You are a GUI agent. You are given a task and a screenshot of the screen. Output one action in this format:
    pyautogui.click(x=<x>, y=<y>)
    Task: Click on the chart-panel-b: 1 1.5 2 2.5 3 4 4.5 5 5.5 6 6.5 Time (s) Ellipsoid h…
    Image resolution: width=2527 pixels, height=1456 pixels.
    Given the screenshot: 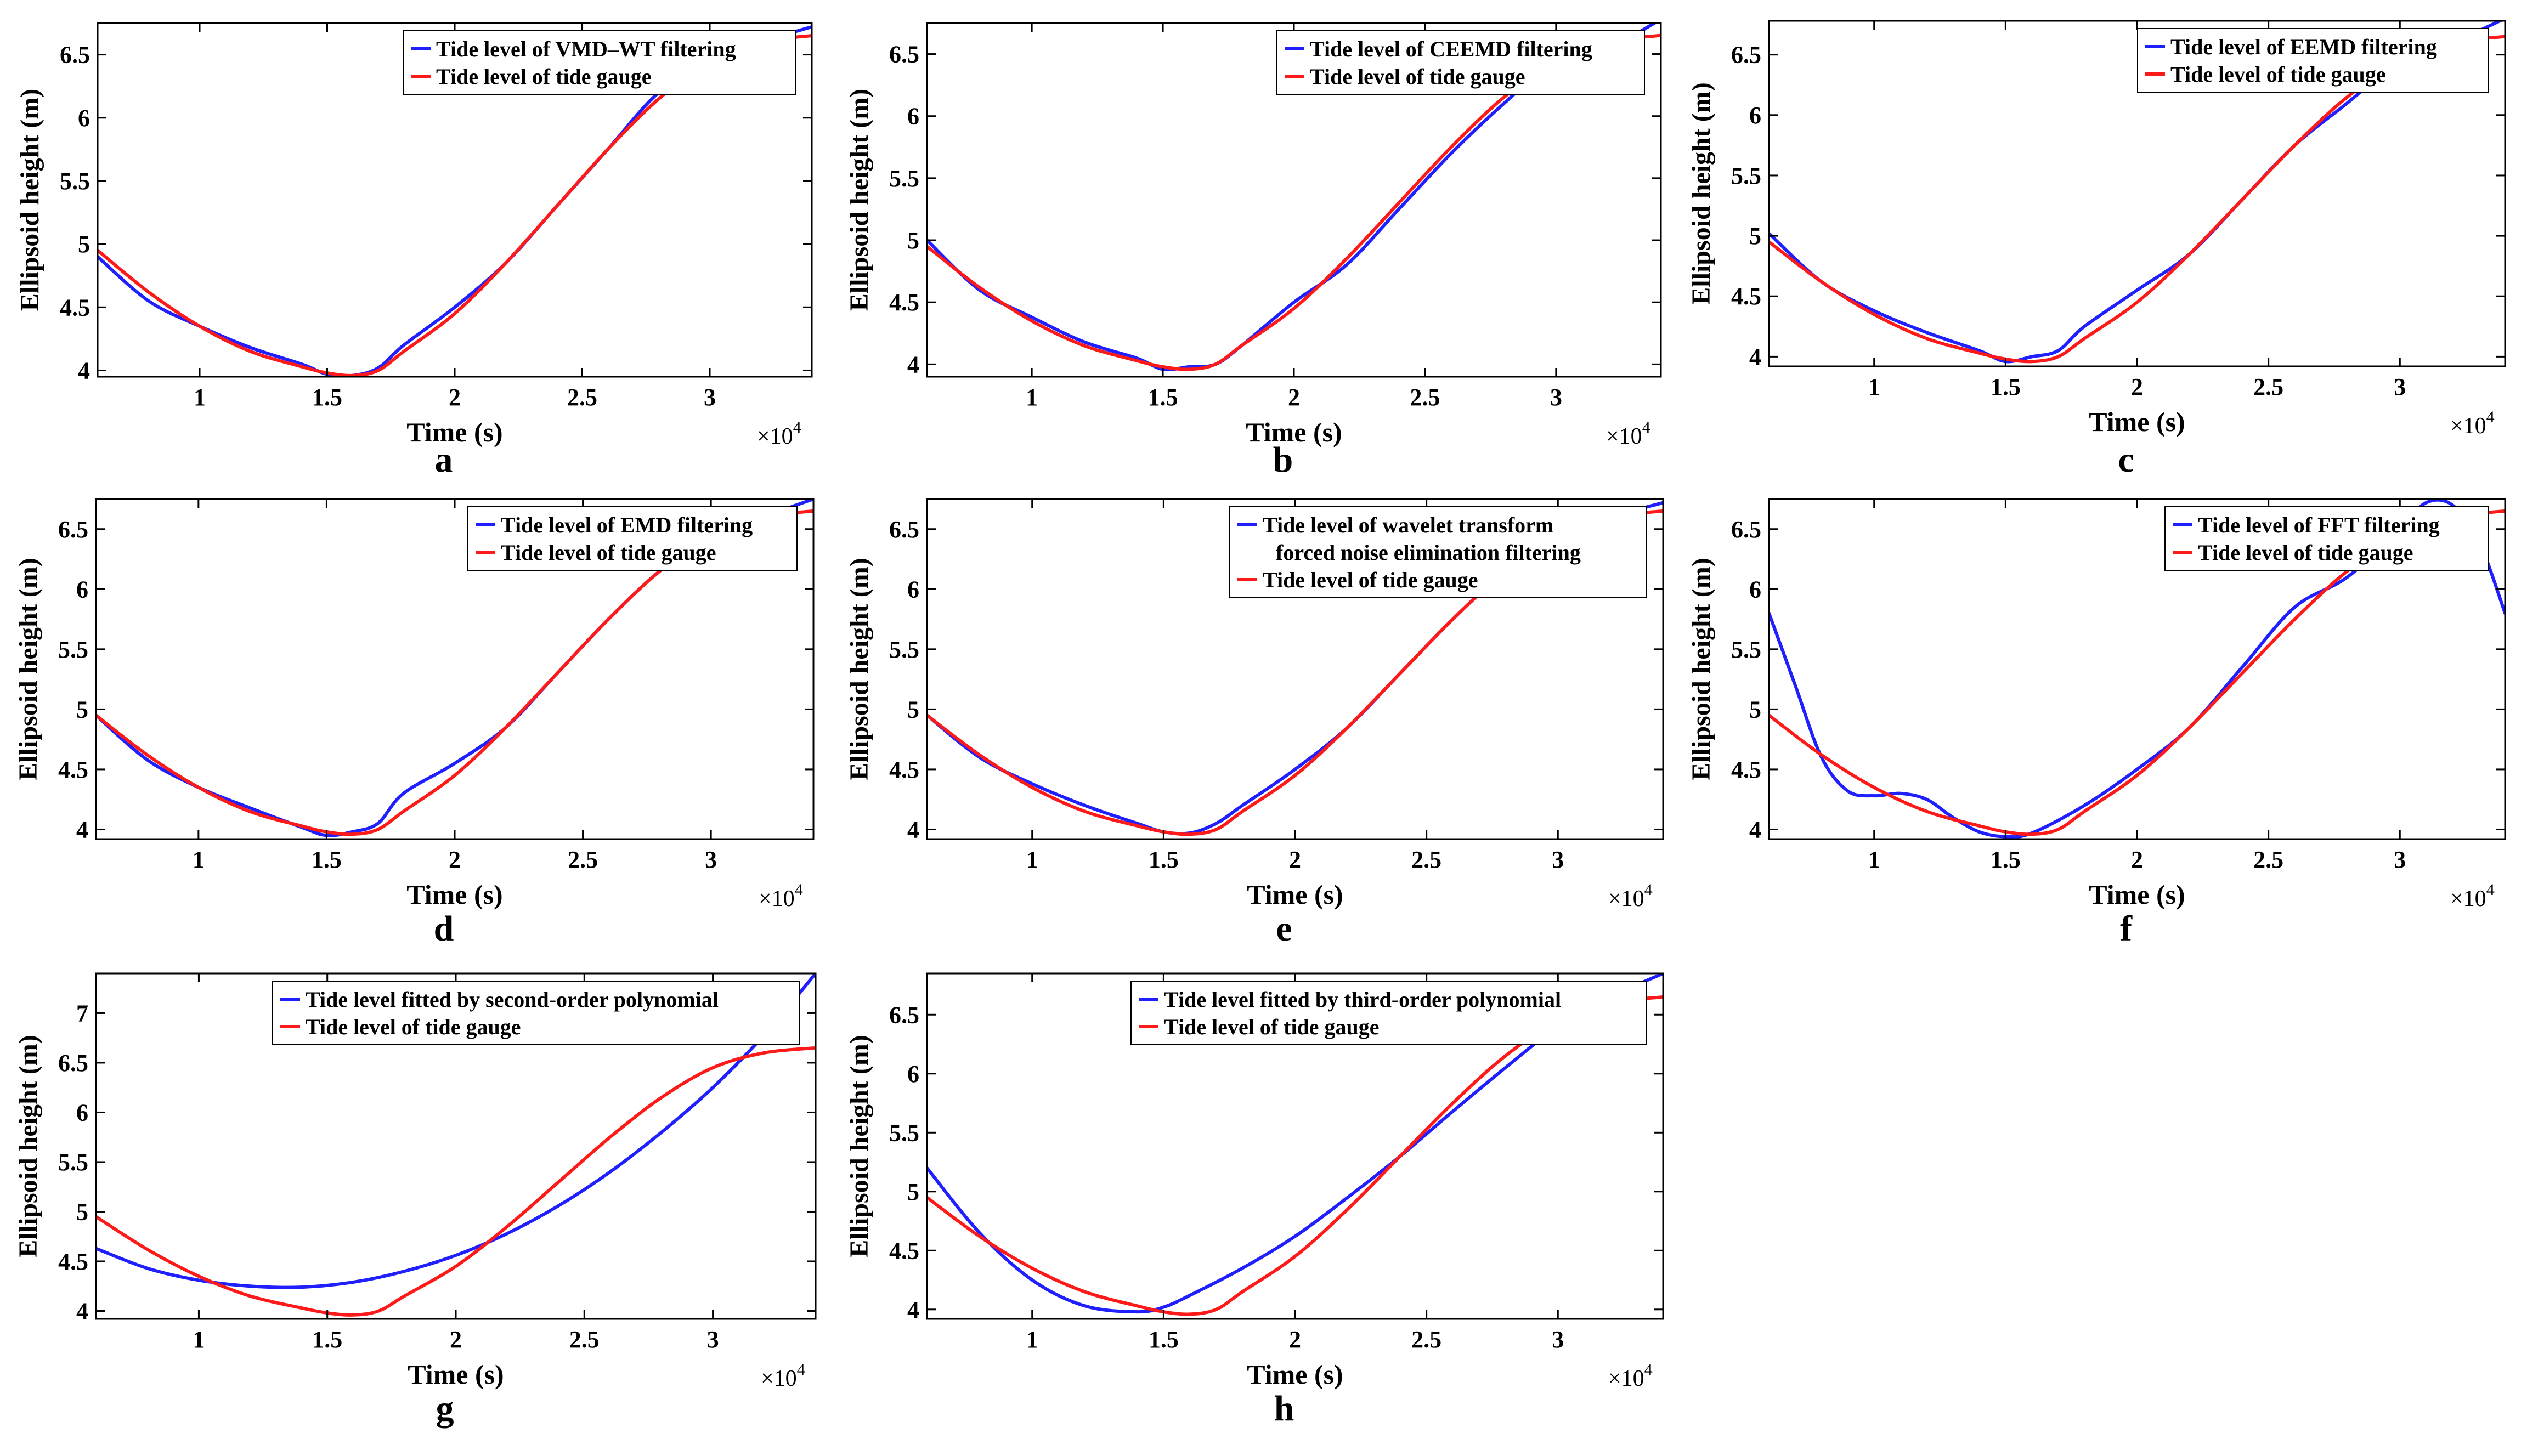 What is the action you would take?
    pyautogui.click(x=1253, y=251)
    